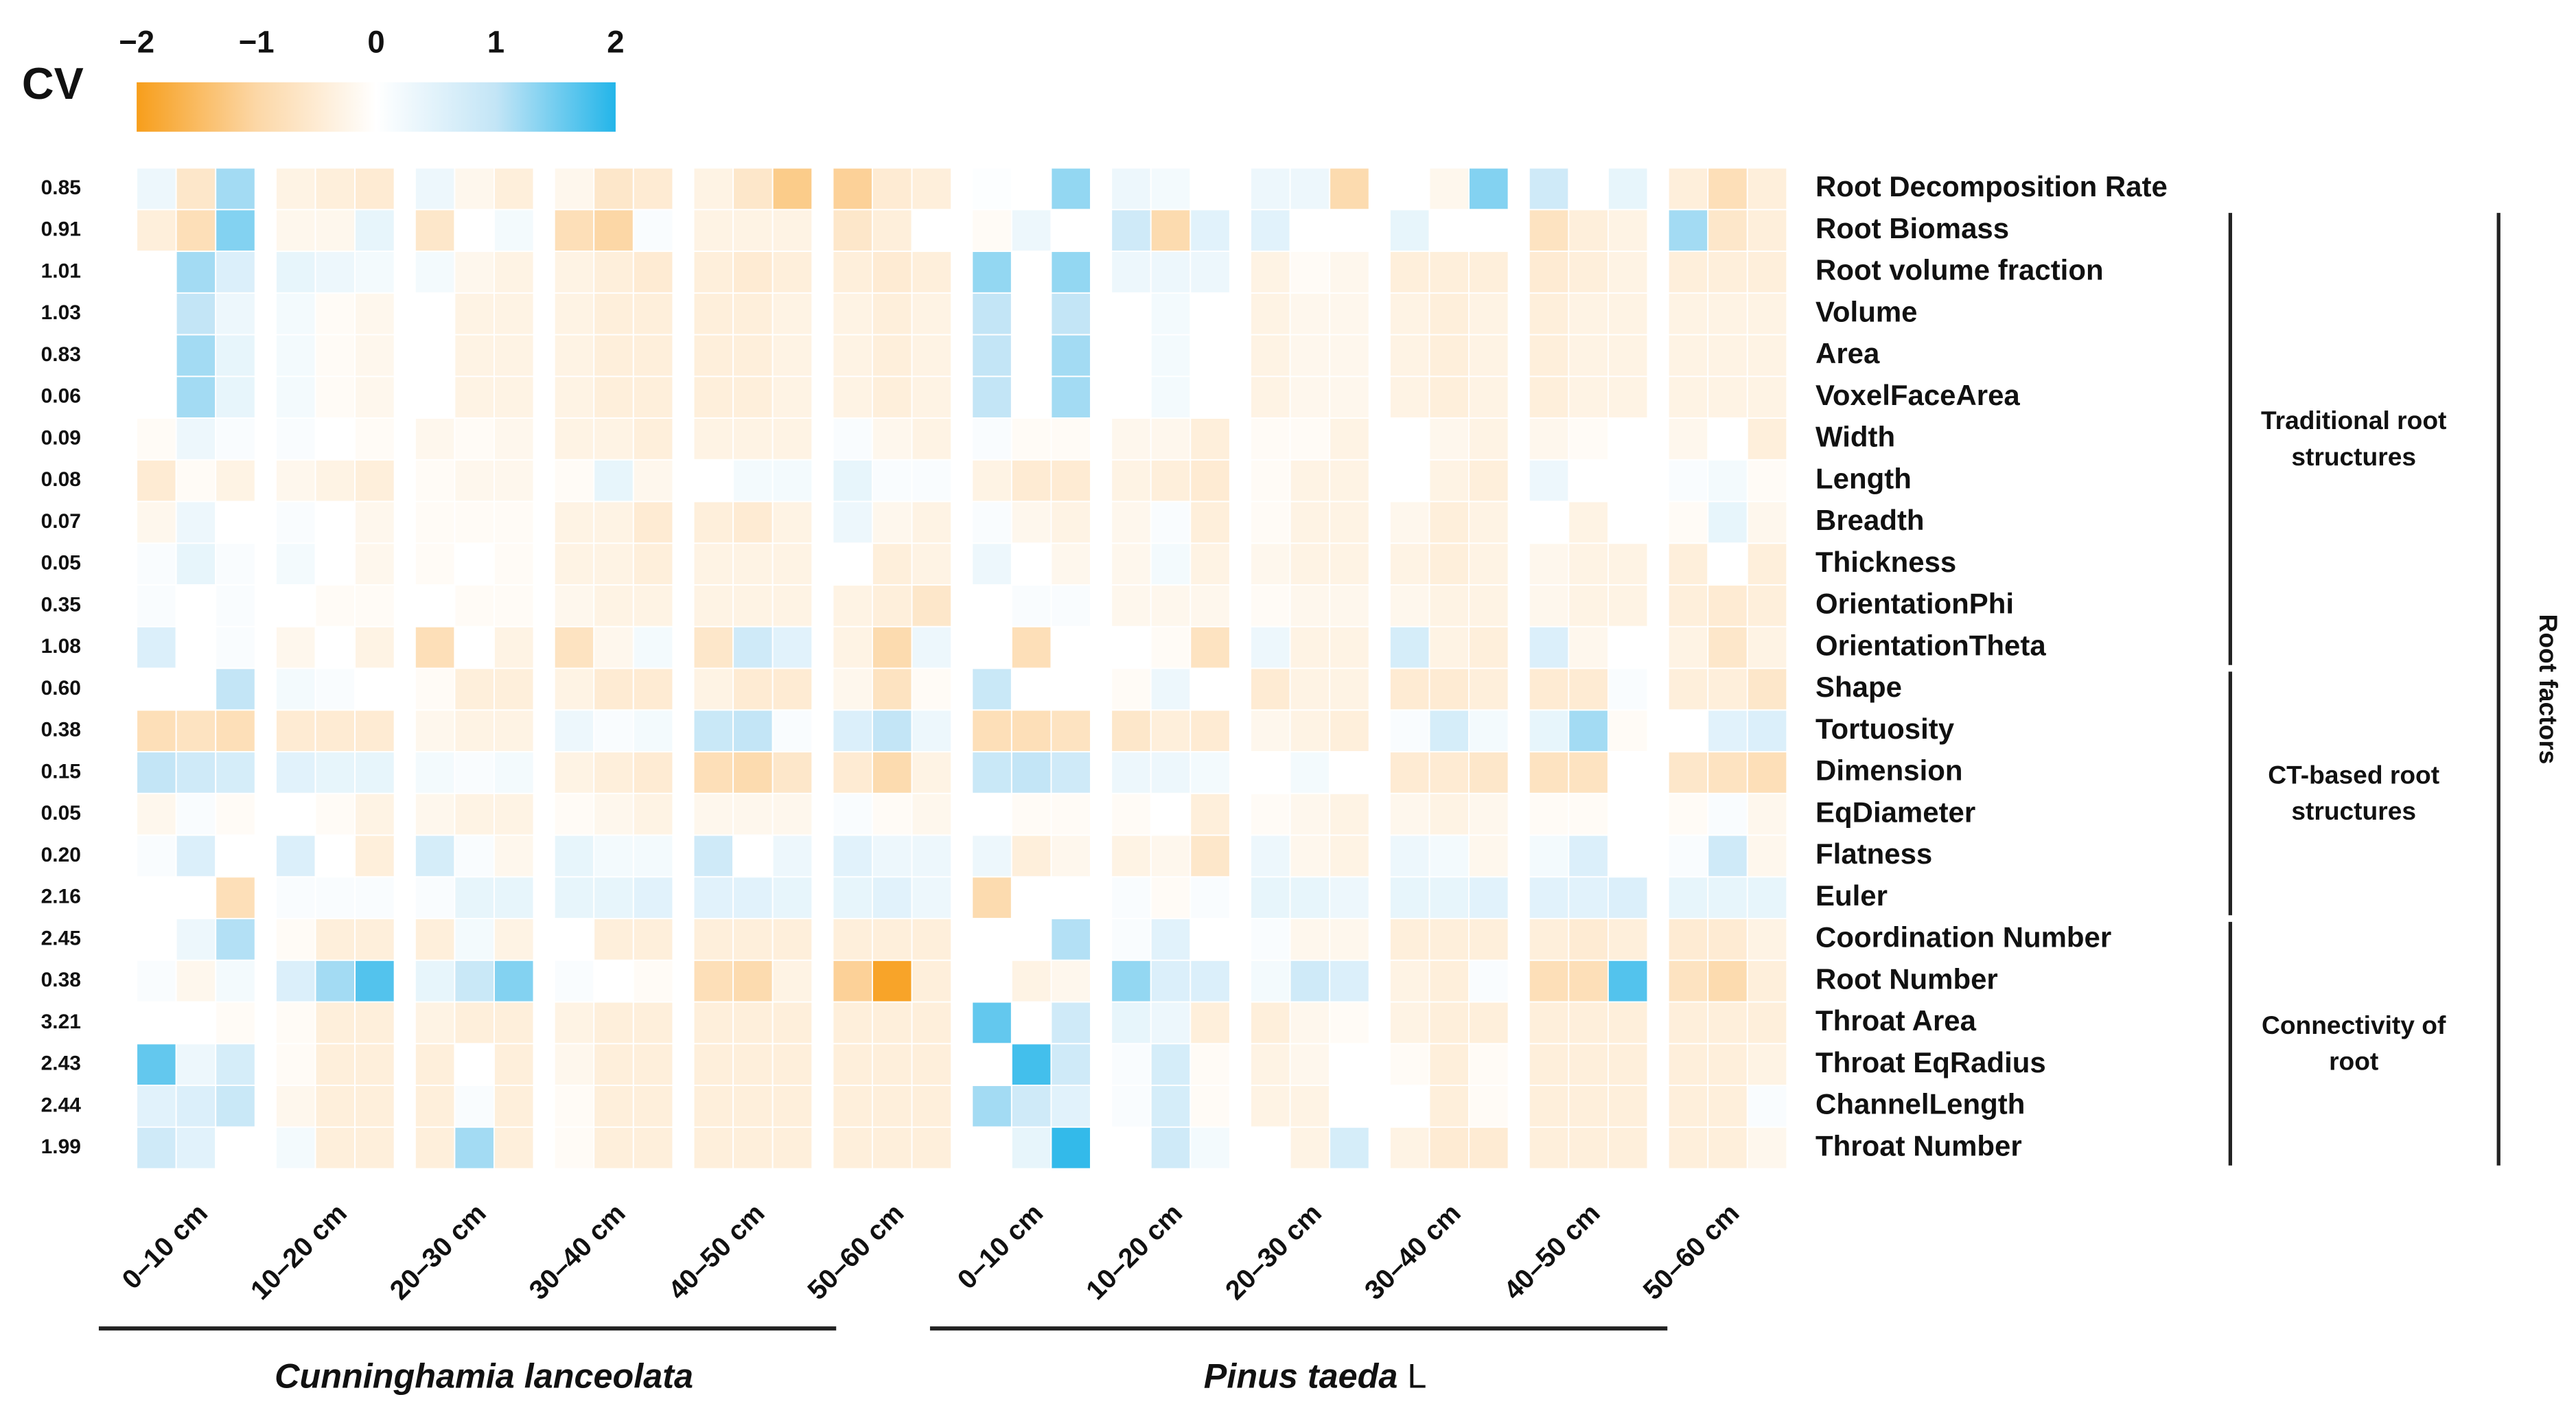  I want to click on cv-value: 0.83, so click(61, 354).